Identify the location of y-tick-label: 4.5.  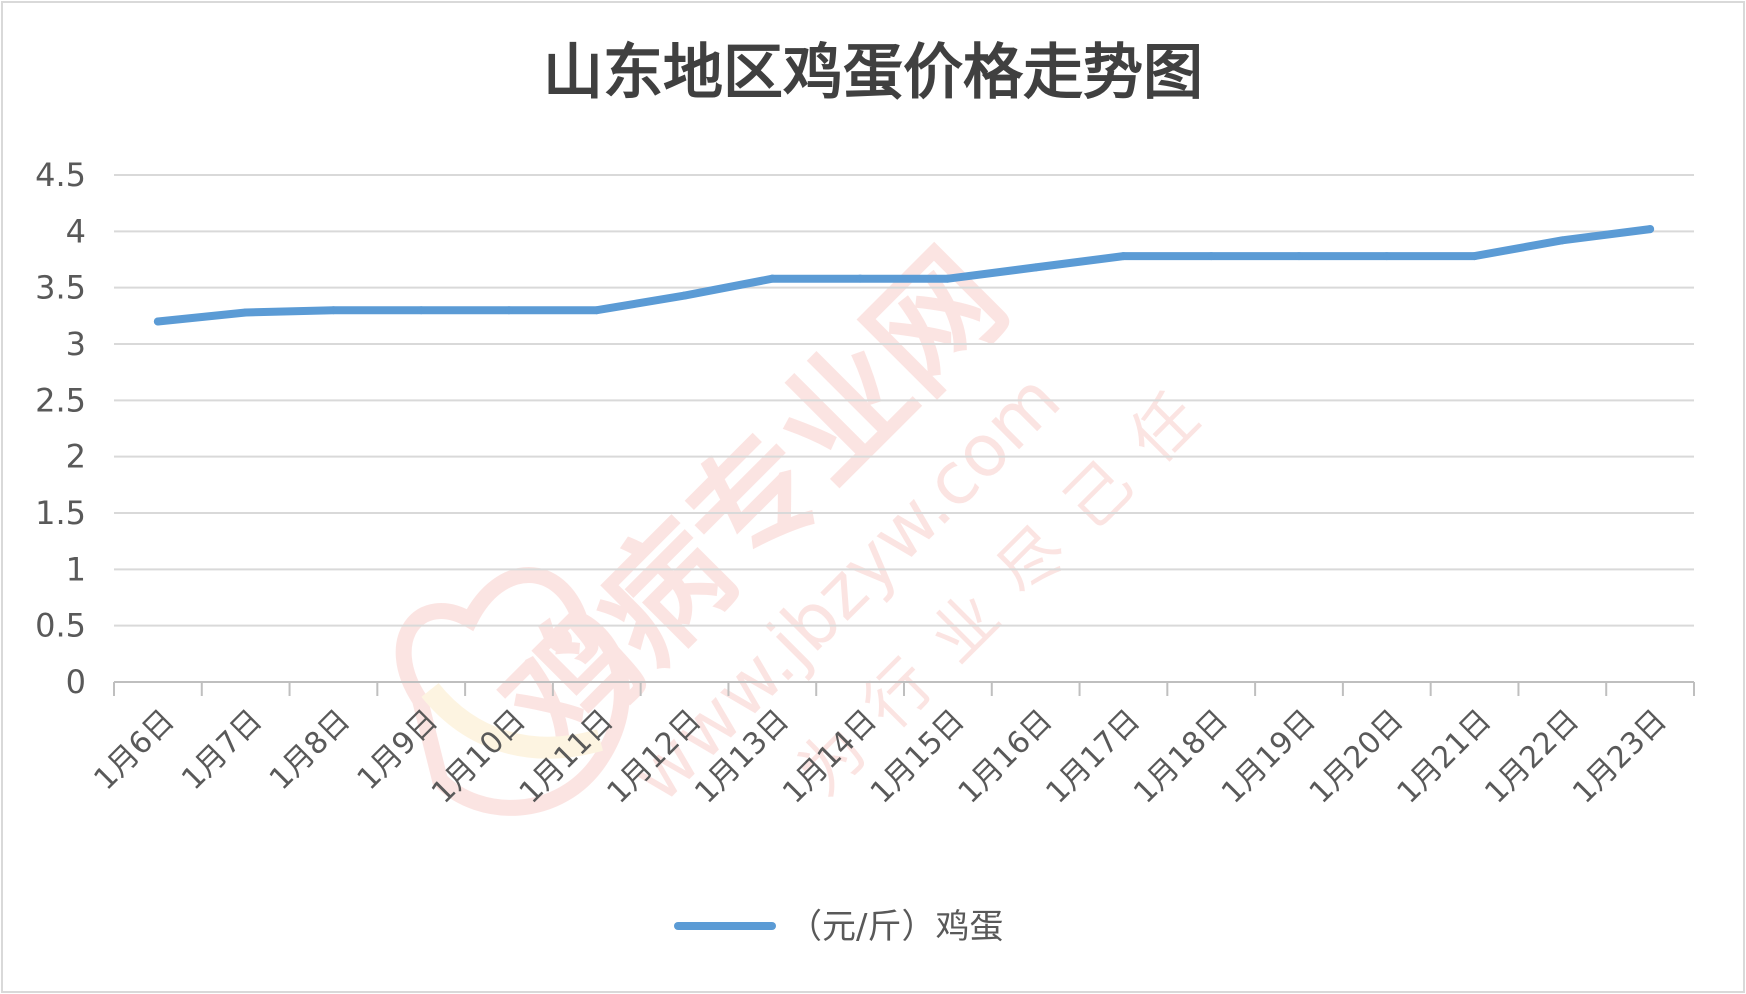
(60, 175).